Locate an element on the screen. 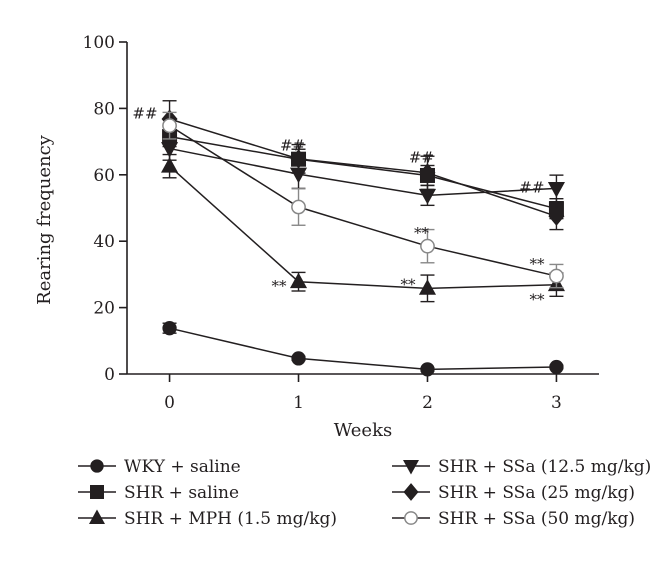  y-tick-label: 60 is located at coordinates (104, 176).